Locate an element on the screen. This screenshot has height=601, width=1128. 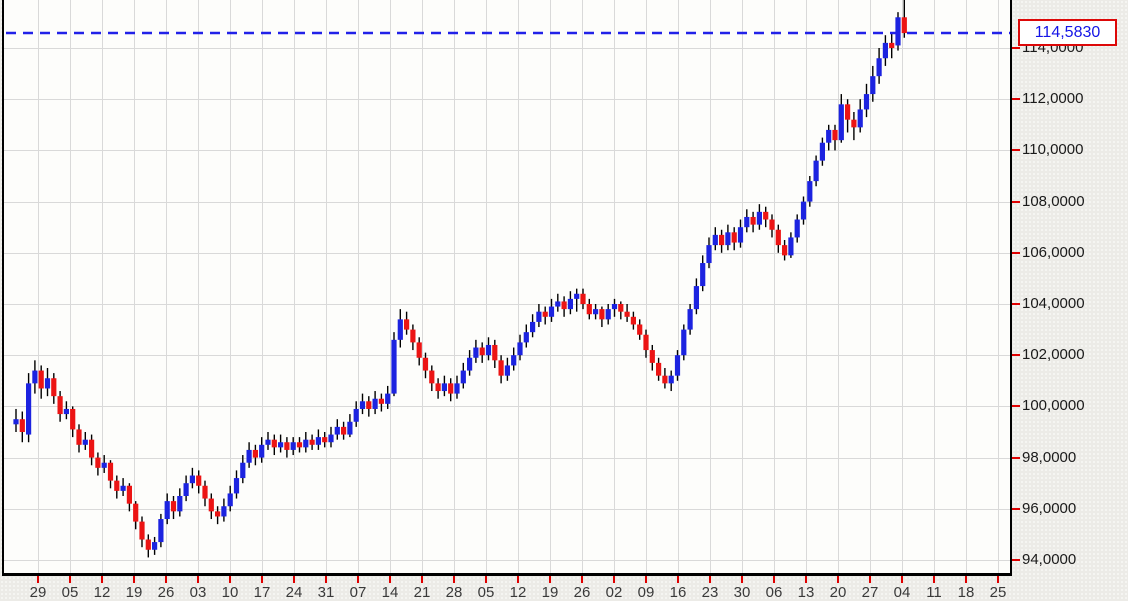
time-axis-label: 17 is located at coordinates (262, 592).